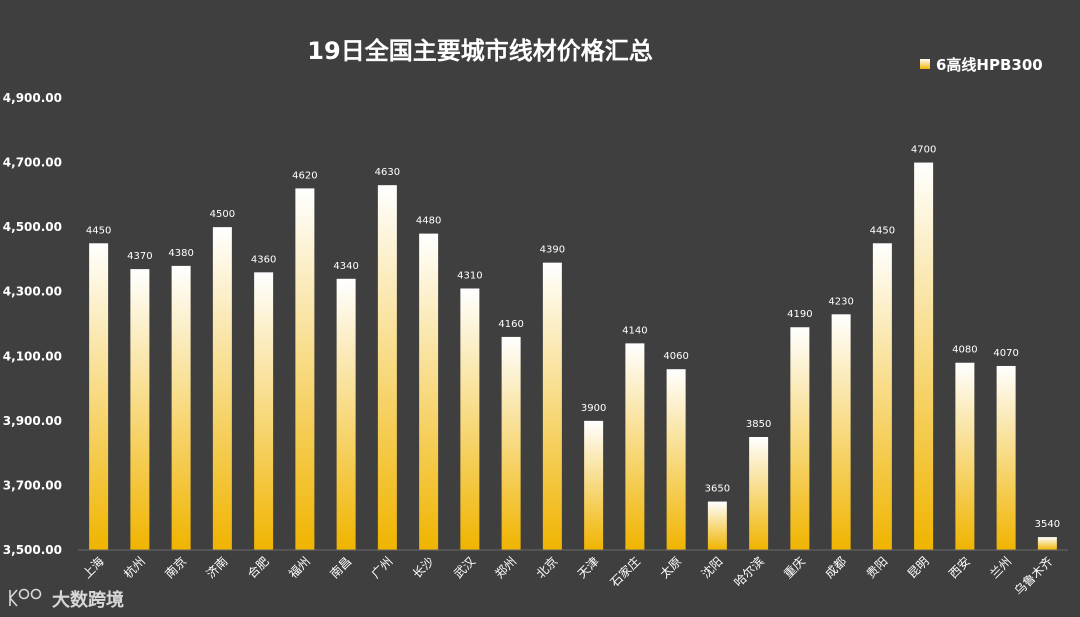 This screenshot has width=1080, height=617. I want to click on x-tick-label: 西安, so click(959, 568).